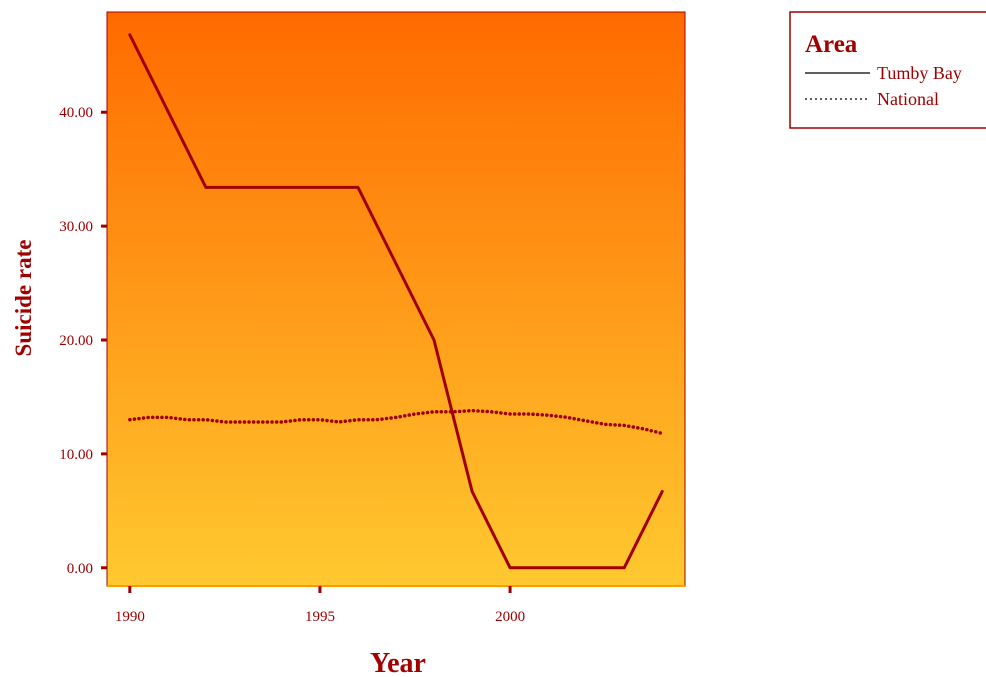  I want to click on legend-title: Area, so click(831, 44).